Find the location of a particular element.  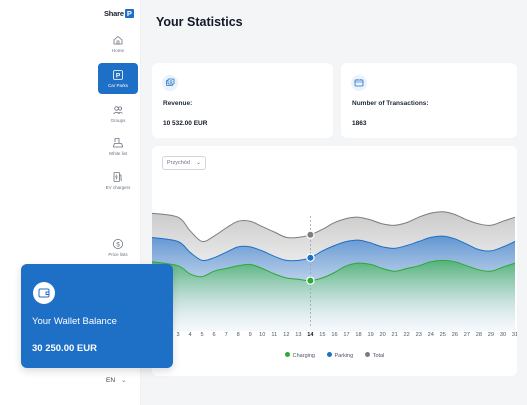

legend-label: Charging is located at coordinates (303, 355).